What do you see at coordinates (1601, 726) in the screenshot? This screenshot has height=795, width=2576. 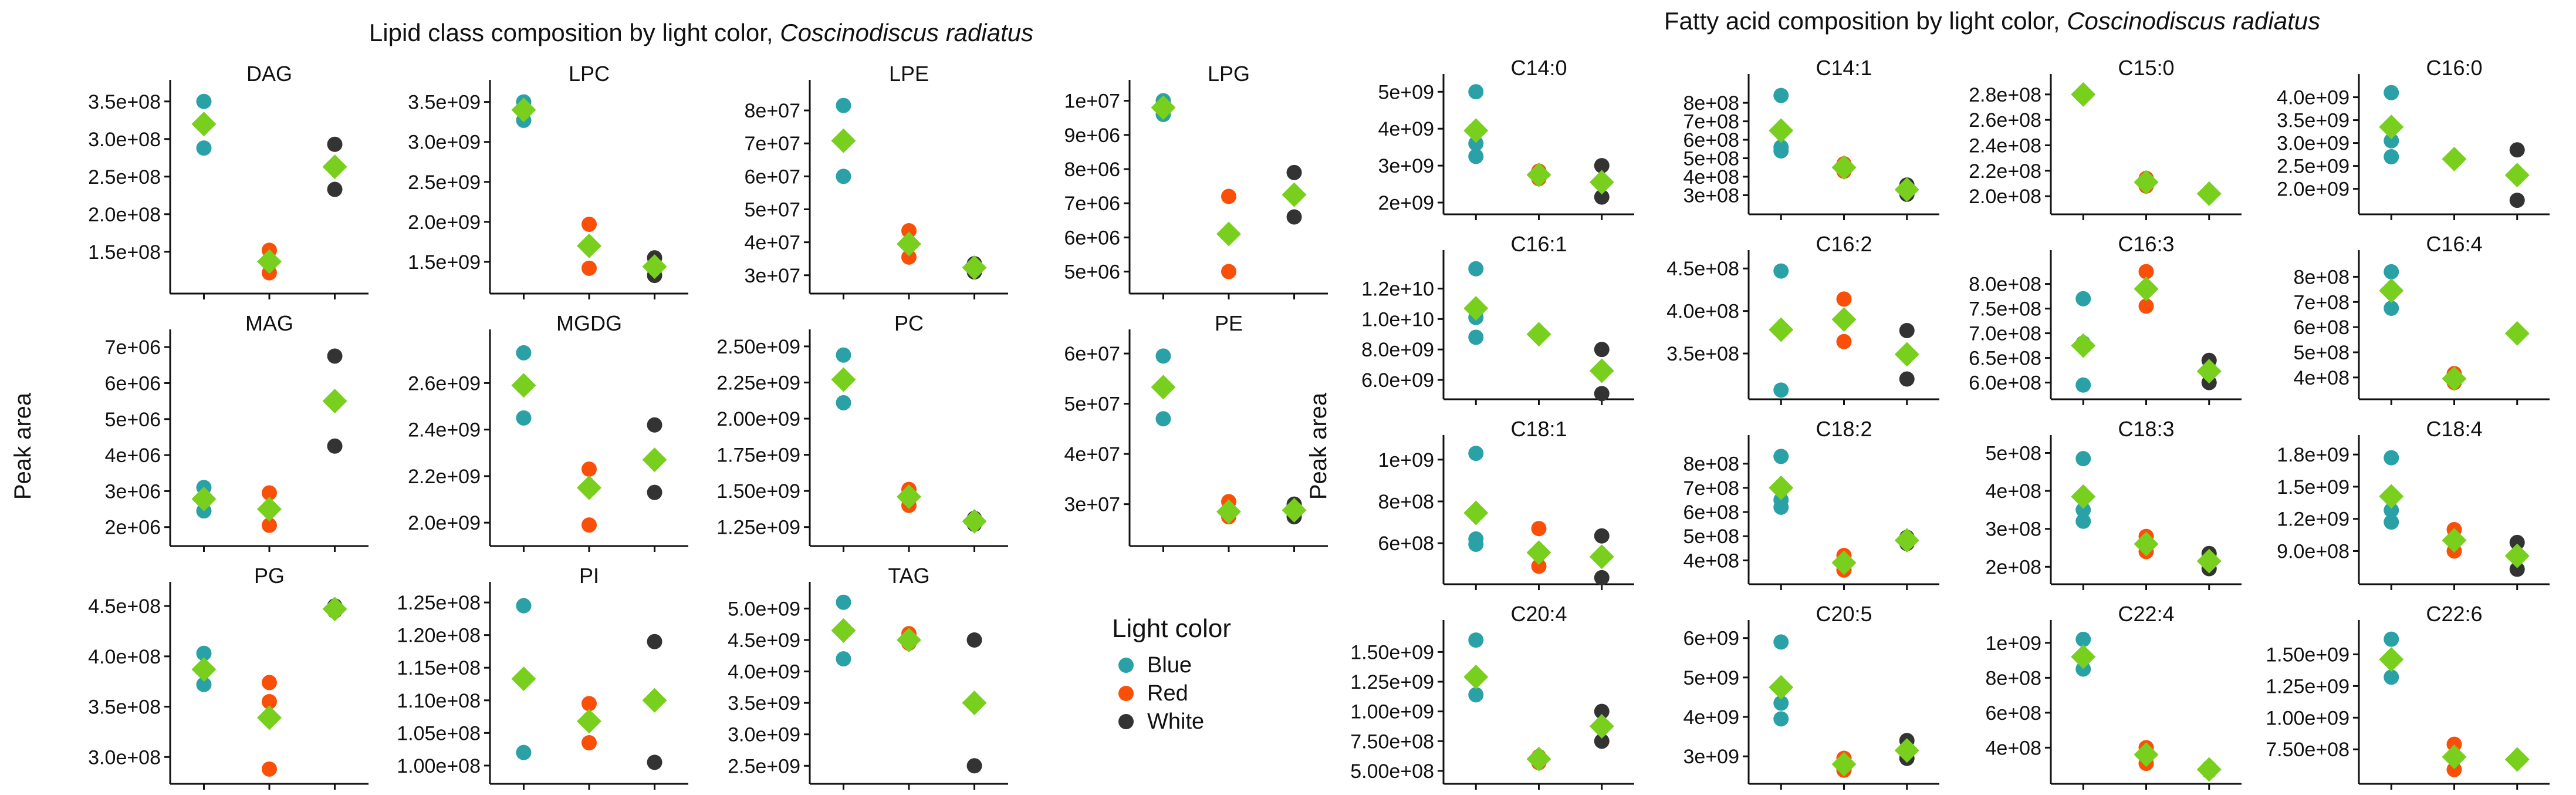 I see `fatty-acid-c20-4-mean-white` at bounding box center [1601, 726].